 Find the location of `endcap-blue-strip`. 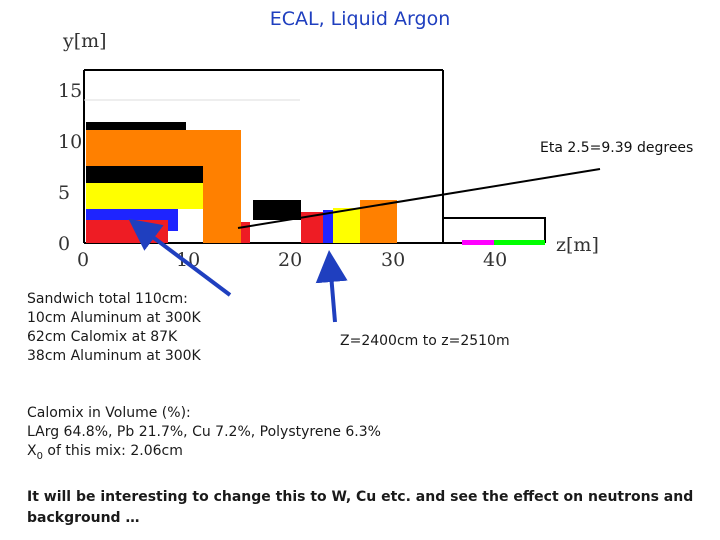

endcap-blue-strip is located at coordinates (328, 226).